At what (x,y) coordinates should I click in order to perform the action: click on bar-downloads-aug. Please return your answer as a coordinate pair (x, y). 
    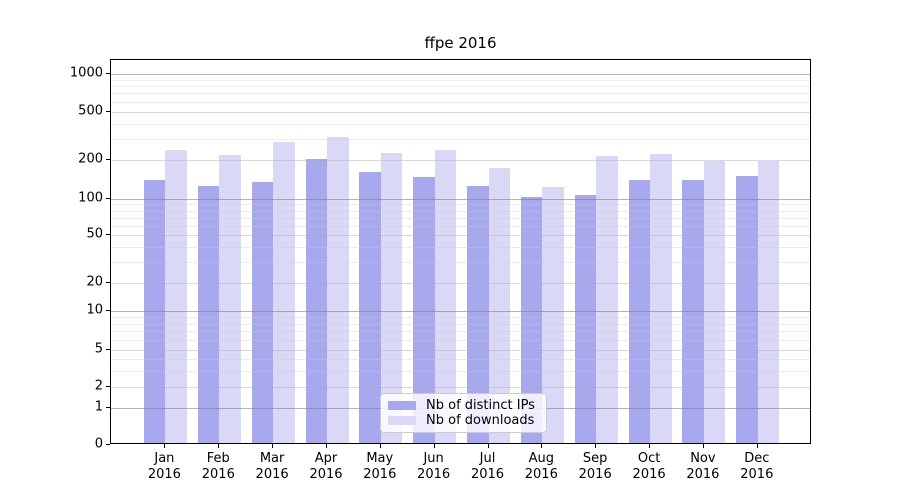
    Looking at the image, I should click on (553, 314).